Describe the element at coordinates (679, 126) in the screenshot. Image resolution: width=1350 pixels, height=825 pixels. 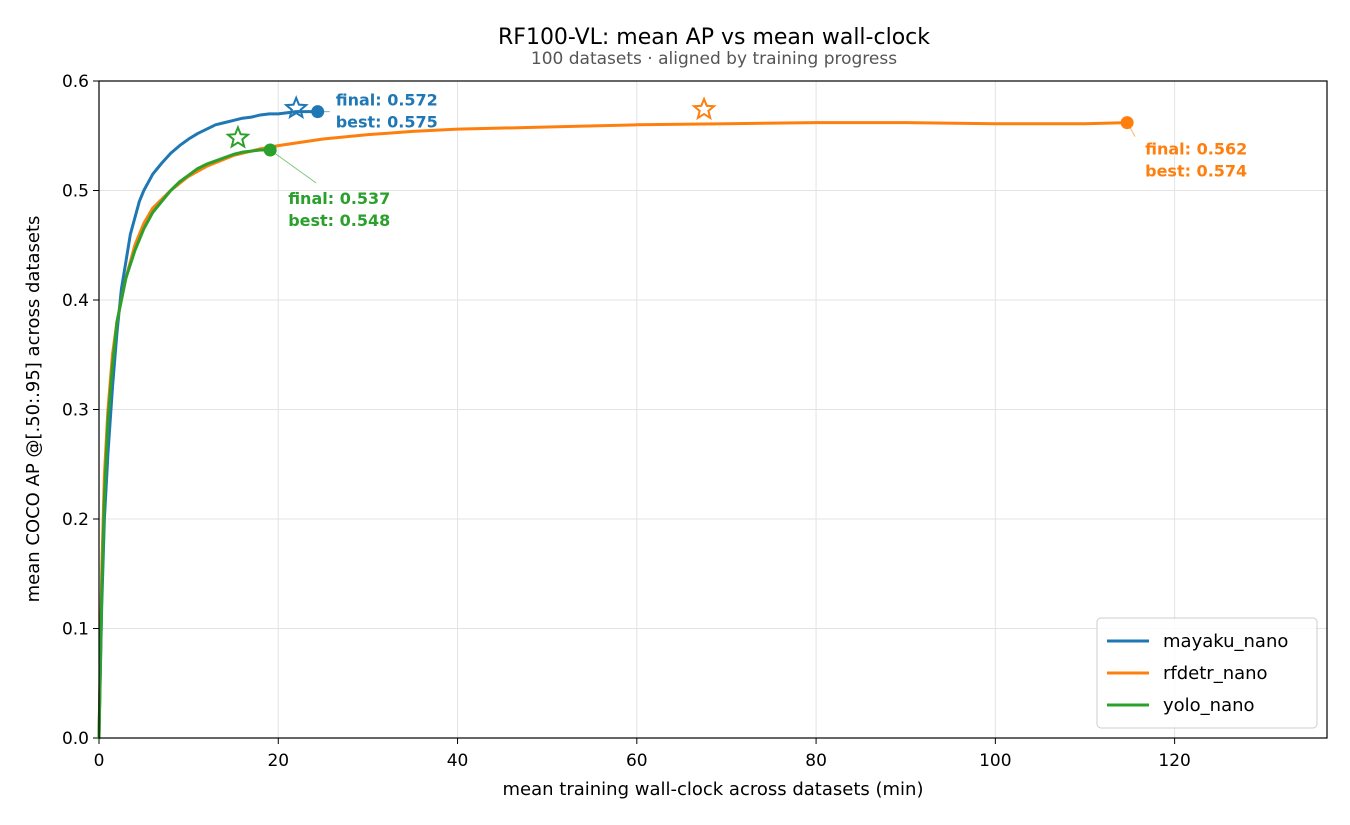
I see `series-markers` at that location.